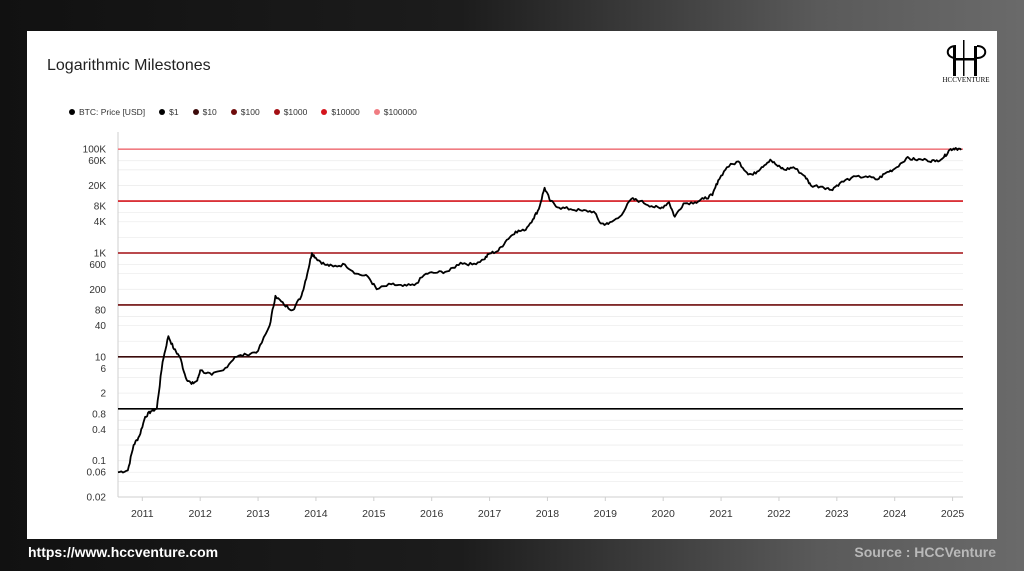  I want to click on y-tick-label: 80, so click(101, 310).